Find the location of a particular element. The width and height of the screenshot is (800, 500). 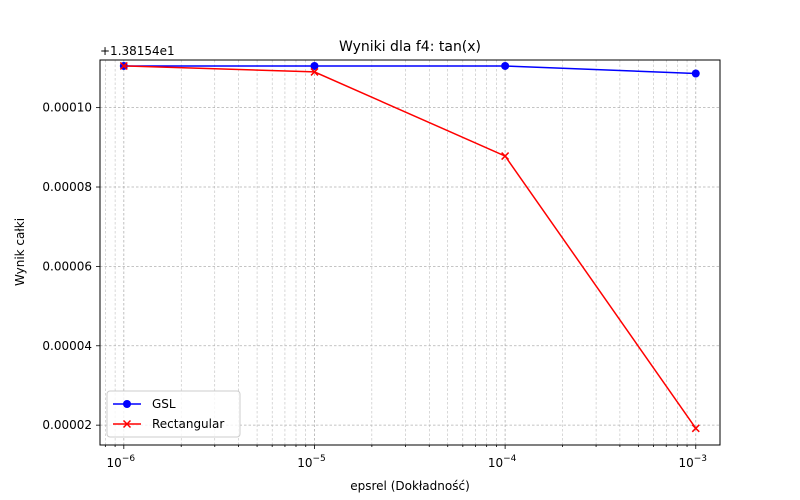

legend: GSL Rectangular is located at coordinates (173, 414).